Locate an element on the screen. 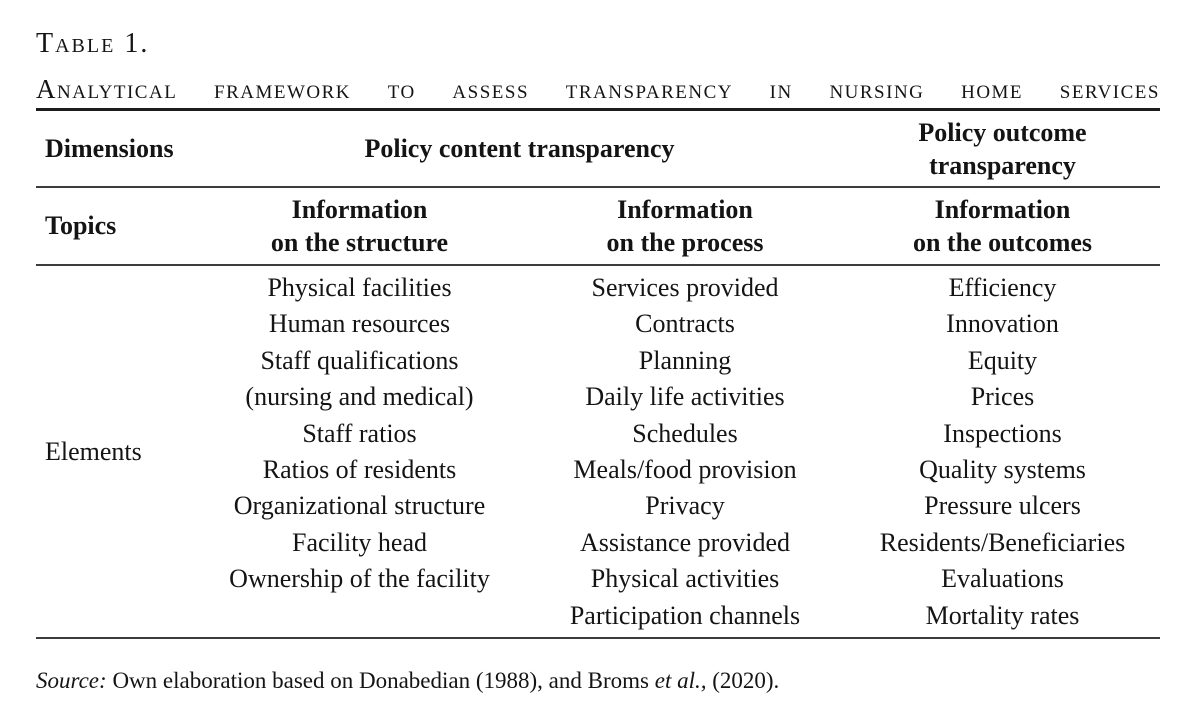  list-item: Facility head is located at coordinates (359, 542).